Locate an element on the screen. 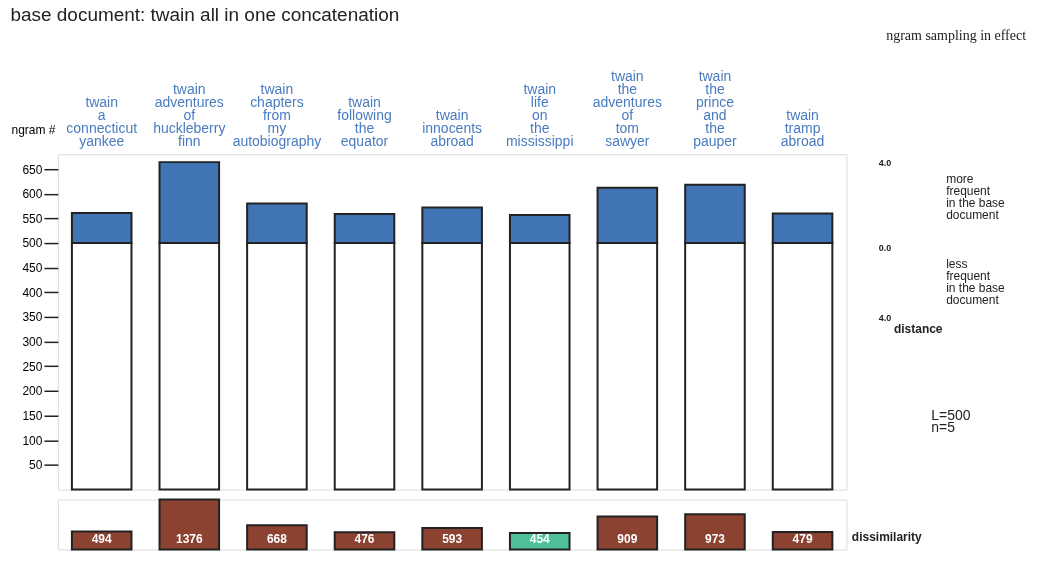 The width and height of the screenshot is (1037, 575). x-tick-label: twain adventures of huckleberry finn is located at coordinates (189, 115).